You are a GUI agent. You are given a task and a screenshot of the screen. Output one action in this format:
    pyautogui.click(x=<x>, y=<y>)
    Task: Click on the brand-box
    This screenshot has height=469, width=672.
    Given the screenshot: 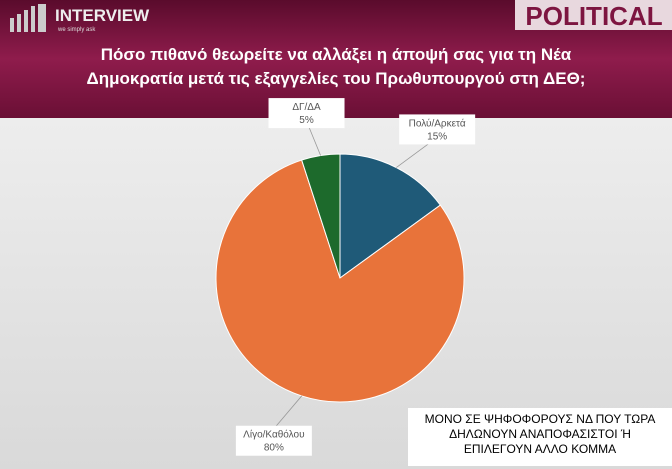 What is the action you would take?
    pyautogui.click(x=593, y=15)
    